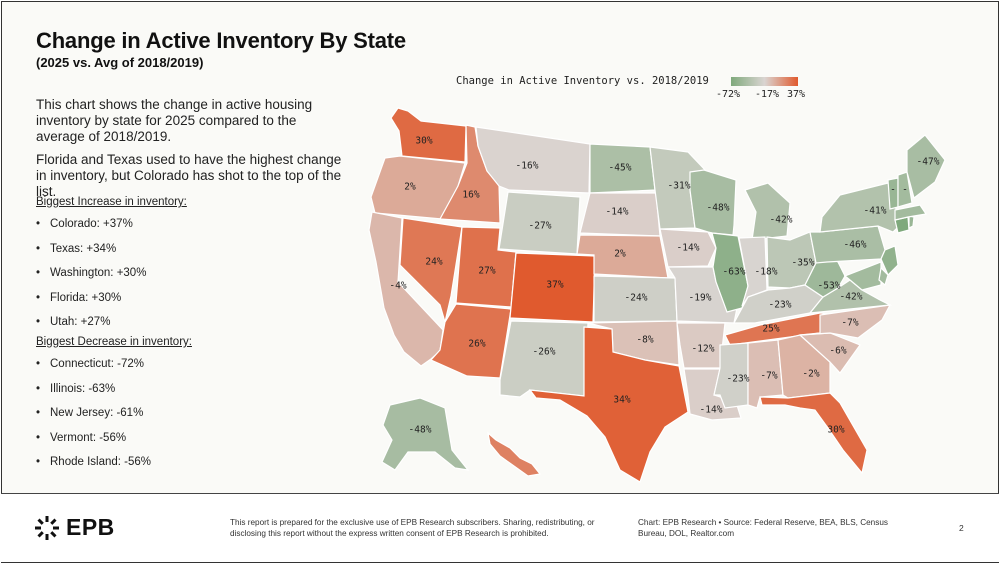 Image resolution: width=1000 pixels, height=564 pixels. What do you see at coordinates (767, 94) in the screenshot?
I see `legend-mid-label: -17%` at bounding box center [767, 94].